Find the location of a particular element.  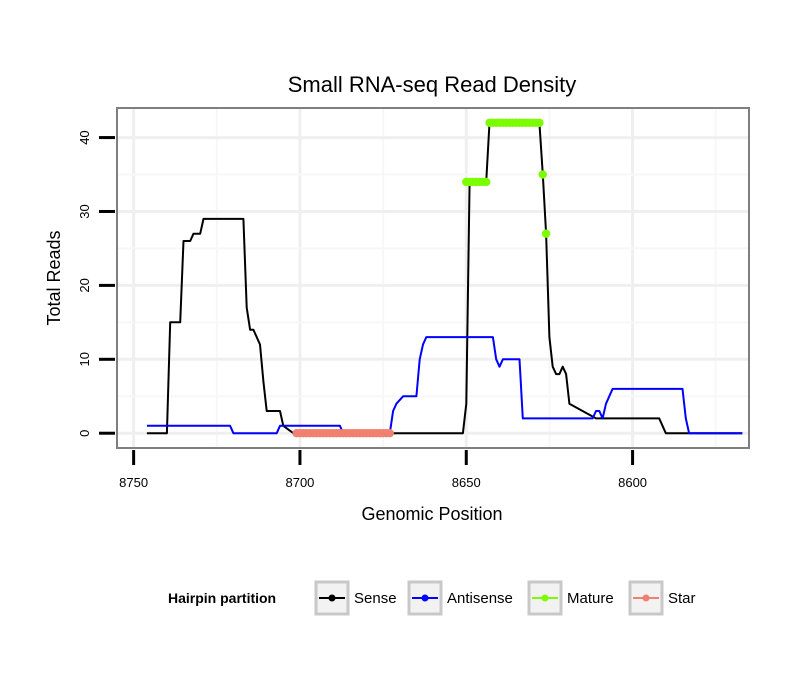

x-tick-label: 8600 is located at coordinates (632, 482).